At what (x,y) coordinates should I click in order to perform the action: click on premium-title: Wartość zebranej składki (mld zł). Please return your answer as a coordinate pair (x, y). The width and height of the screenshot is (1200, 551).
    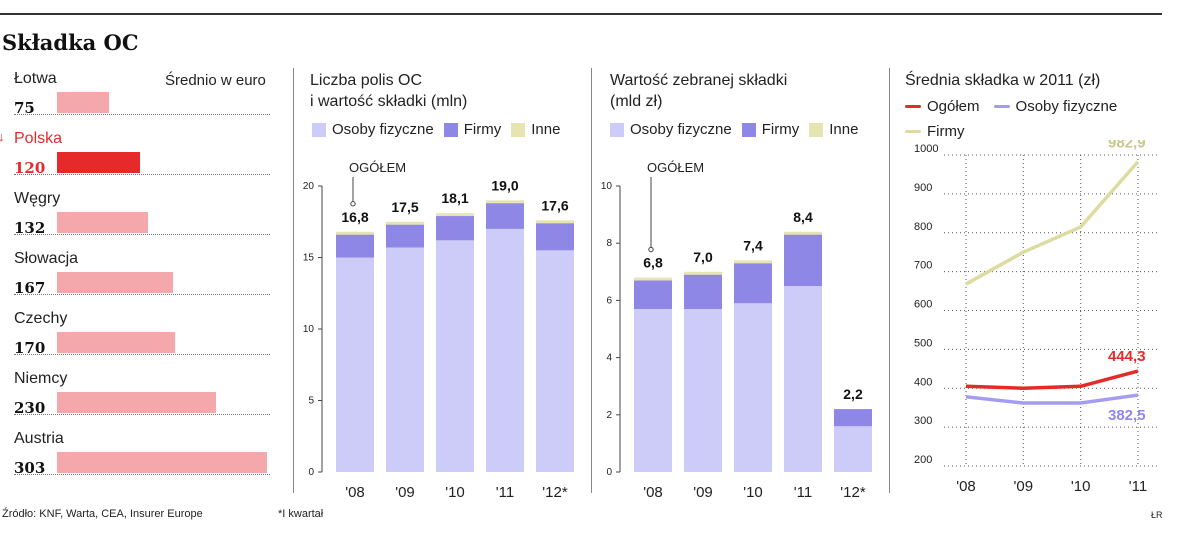
    Looking at the image, I should click on (698, 91).